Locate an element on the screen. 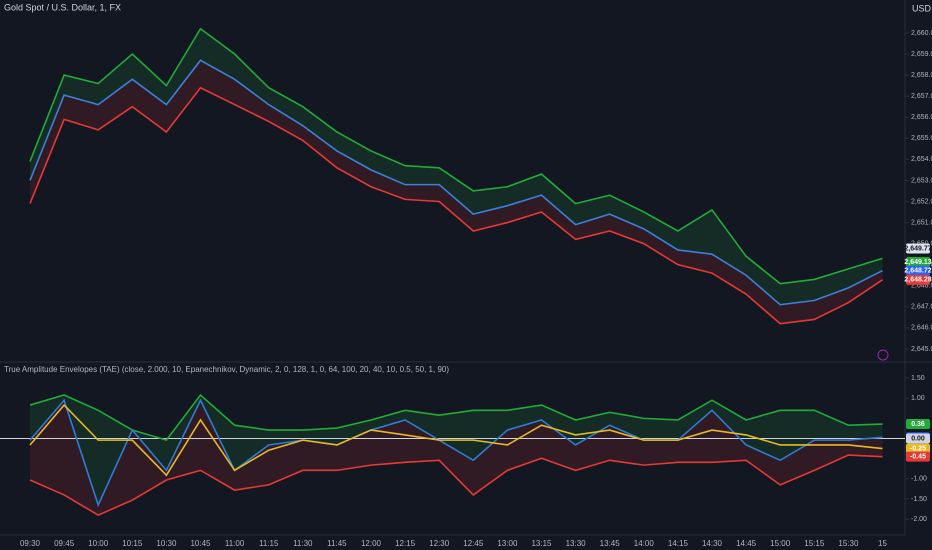 This screenshot has width=932, height=550. x-tick-label: 09:45 is located at coordinates (64, 543).